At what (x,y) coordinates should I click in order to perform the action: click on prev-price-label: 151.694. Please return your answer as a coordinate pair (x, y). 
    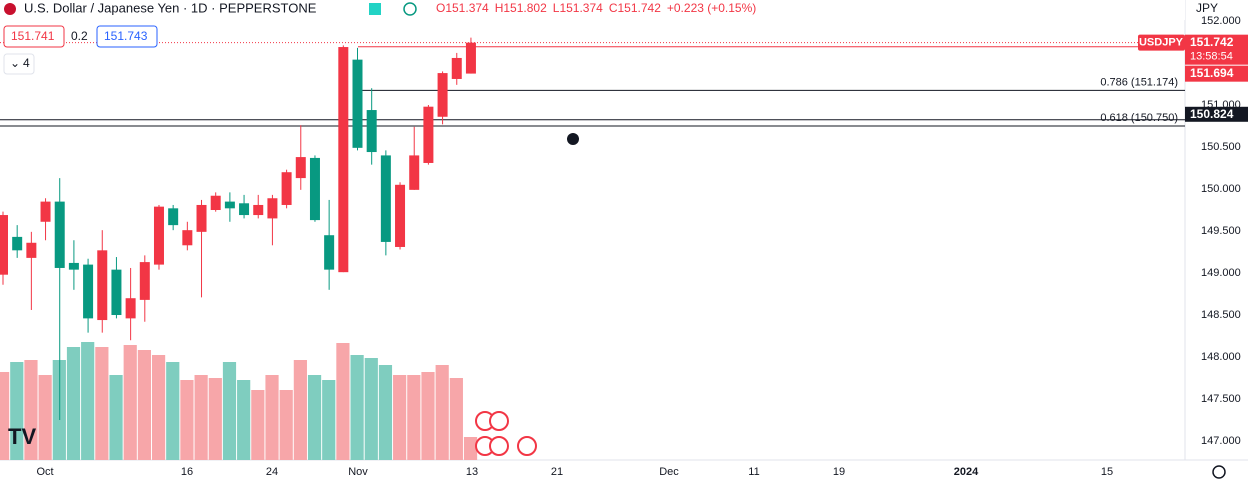
    Looking at the image, I should click on (1212, 73).